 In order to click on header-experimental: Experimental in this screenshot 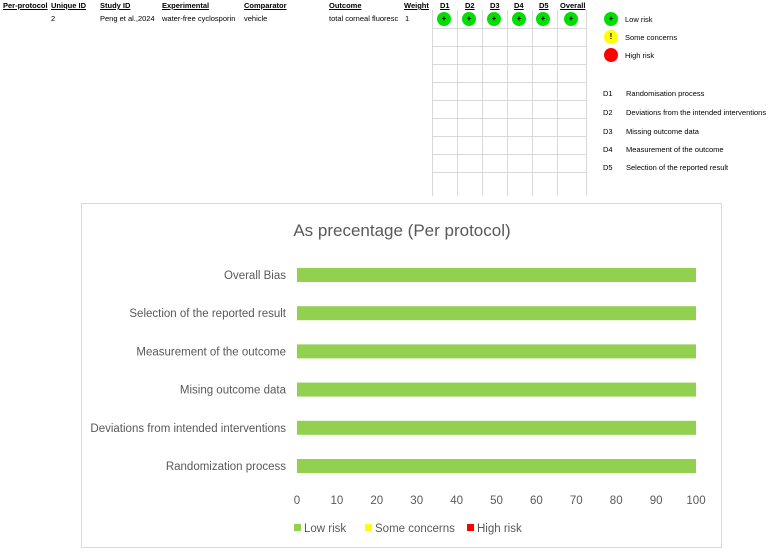, I will do `click(186, 5)`.